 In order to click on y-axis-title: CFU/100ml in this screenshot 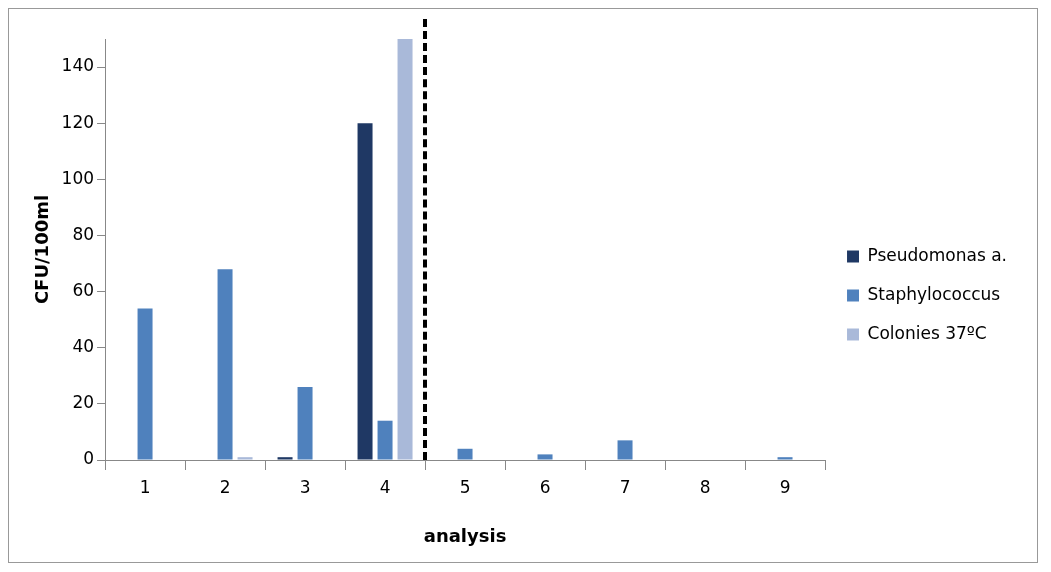, I will do `click(42, 249)`.